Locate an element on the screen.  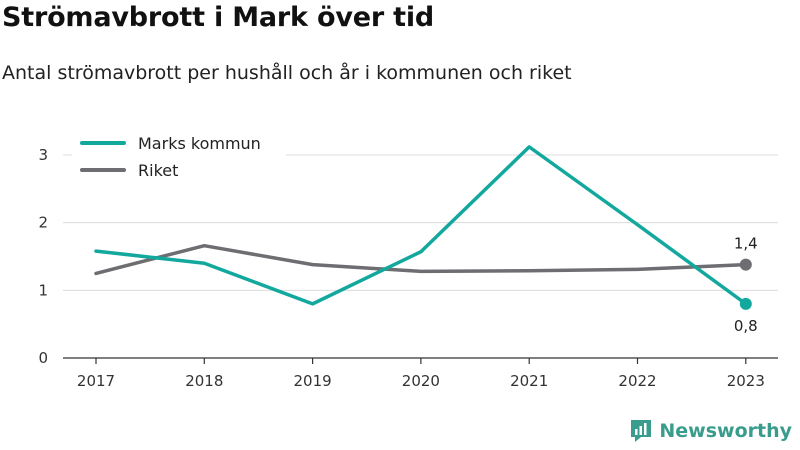
x-tick-label: 2020 is located at coordinates (421, 381).